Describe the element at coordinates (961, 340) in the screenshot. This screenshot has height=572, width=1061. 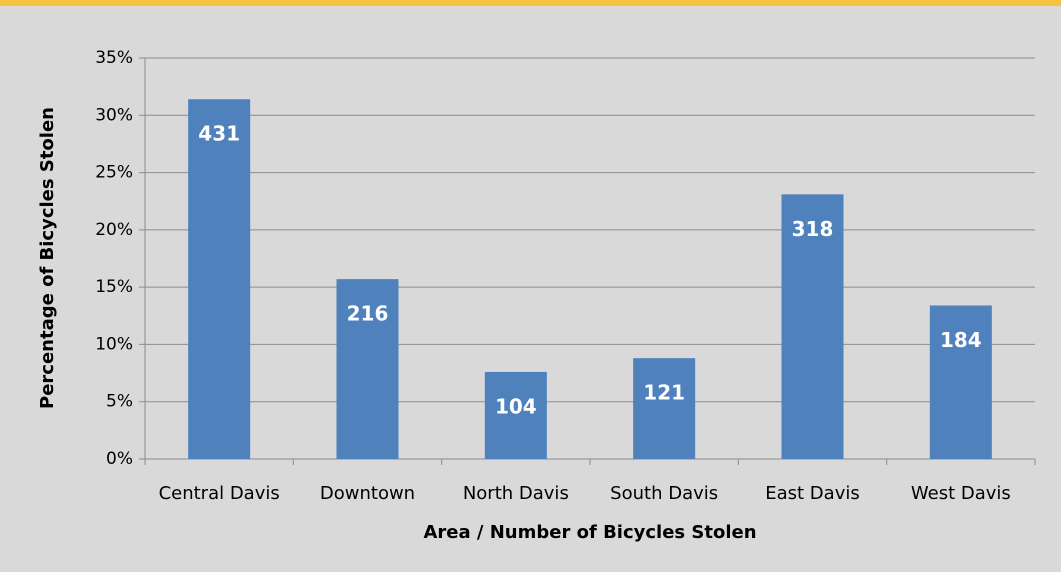
I see `data-label: 184` at that location.